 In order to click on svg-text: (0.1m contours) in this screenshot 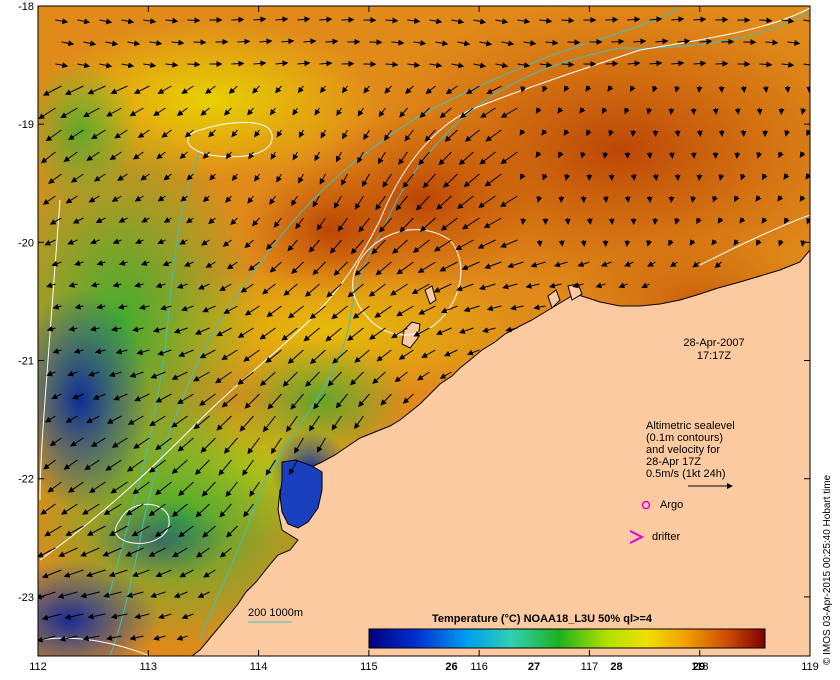, I will do `click(684, 438)`.